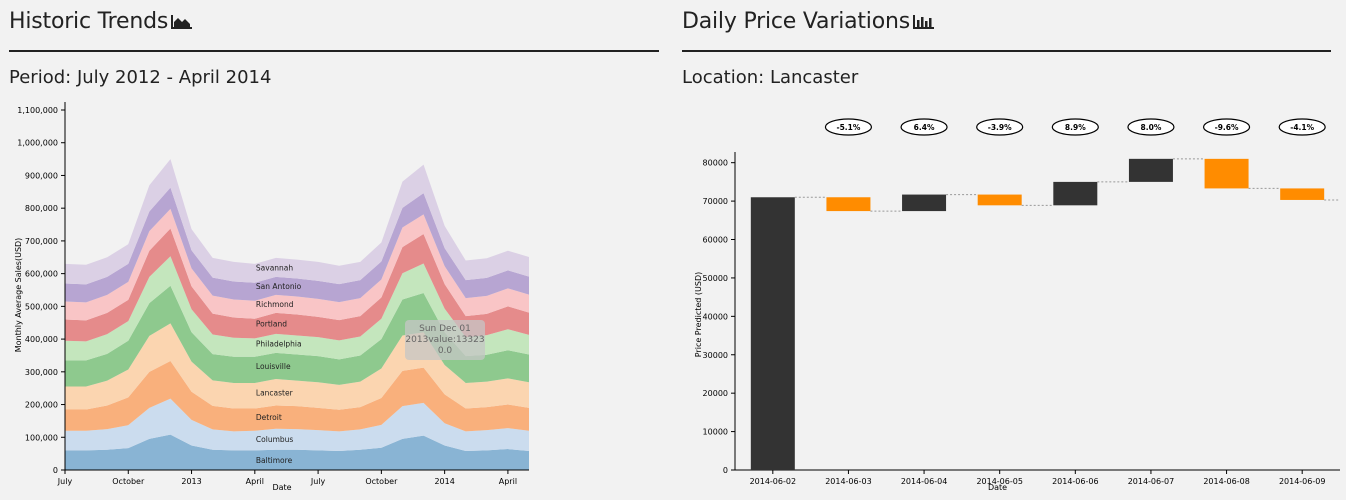  I want to click on x-tick-label: 2014-06-09, so click(1302, 481).